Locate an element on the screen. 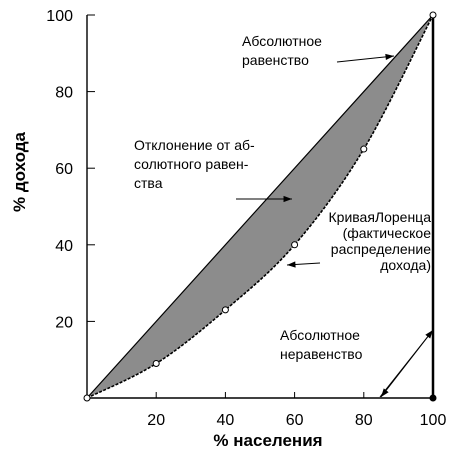 This screenshot has height=461, width=467. annotation-equality: равенство is located at coordinates (275, 60).